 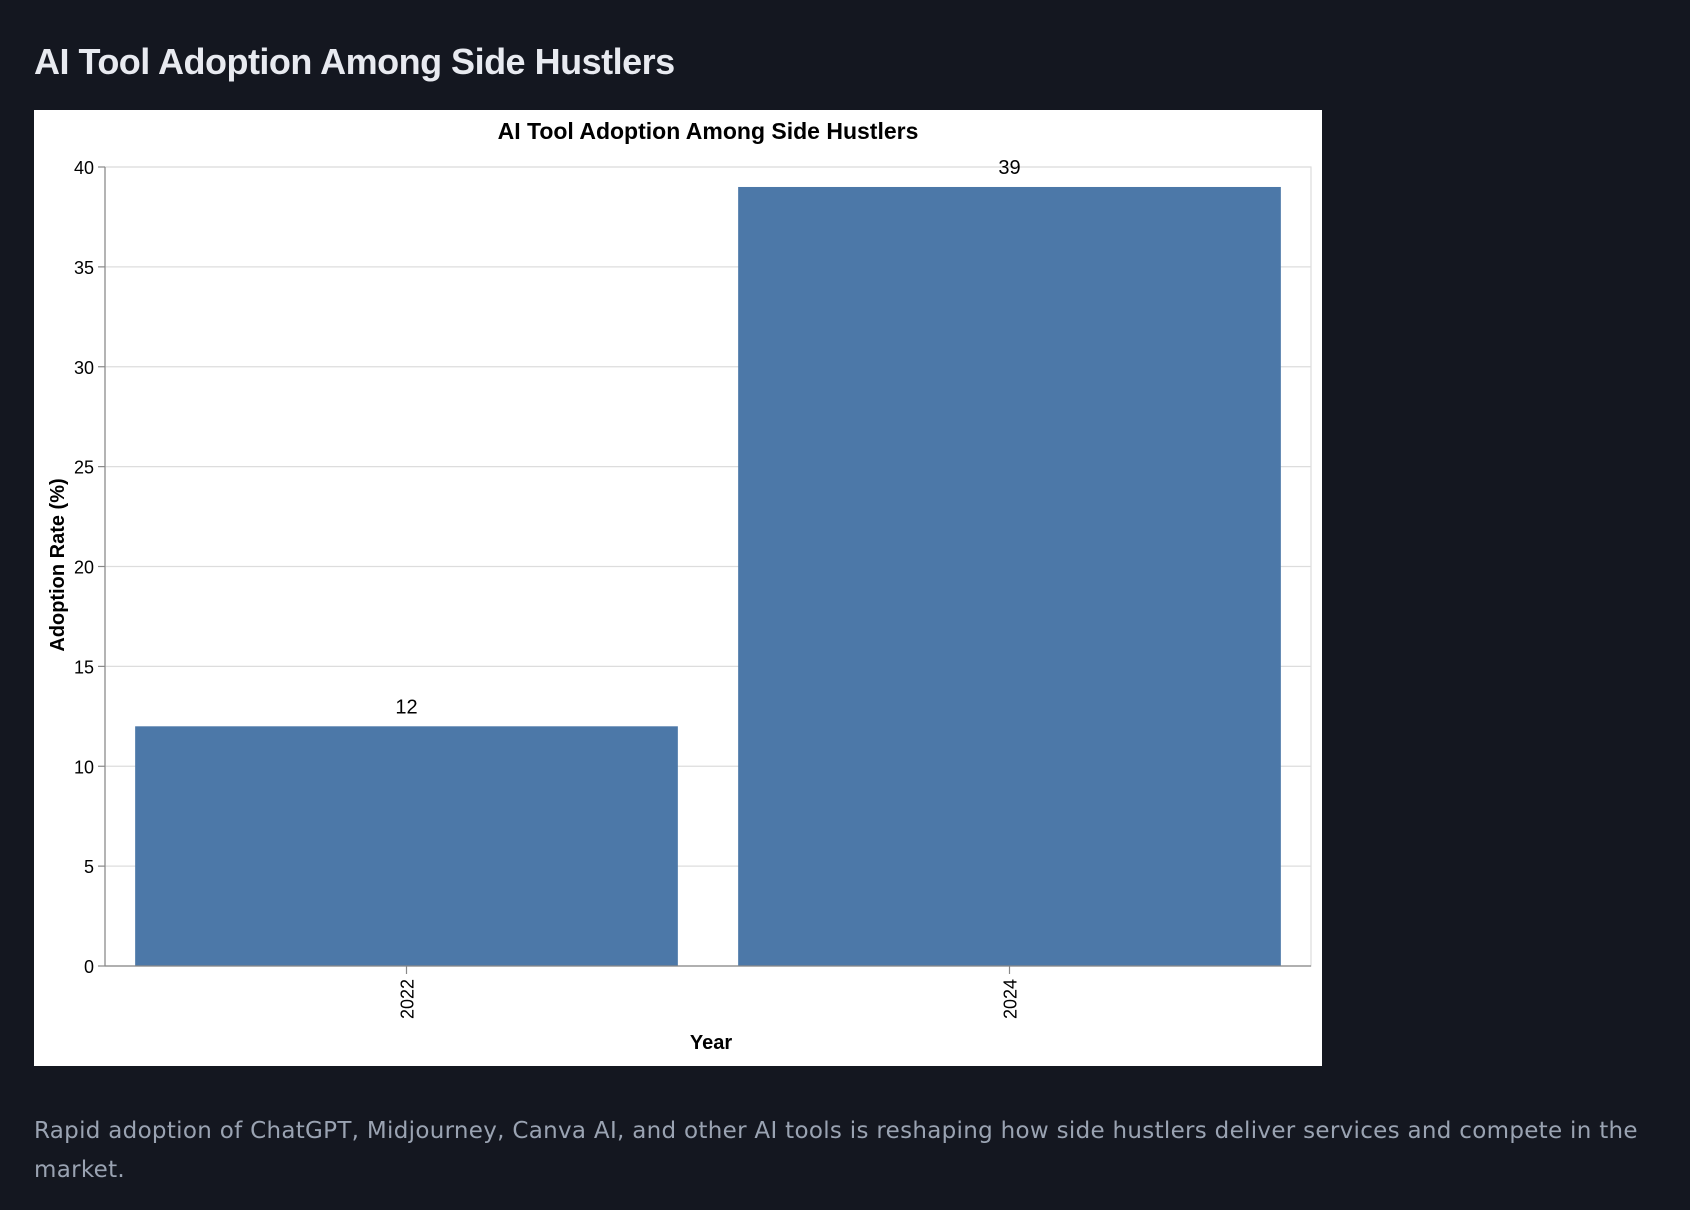 What do you see at coordinates (408, 999) in the screenshot?
I see `x-tick-label: 2022` at bounding box center [408, 999].